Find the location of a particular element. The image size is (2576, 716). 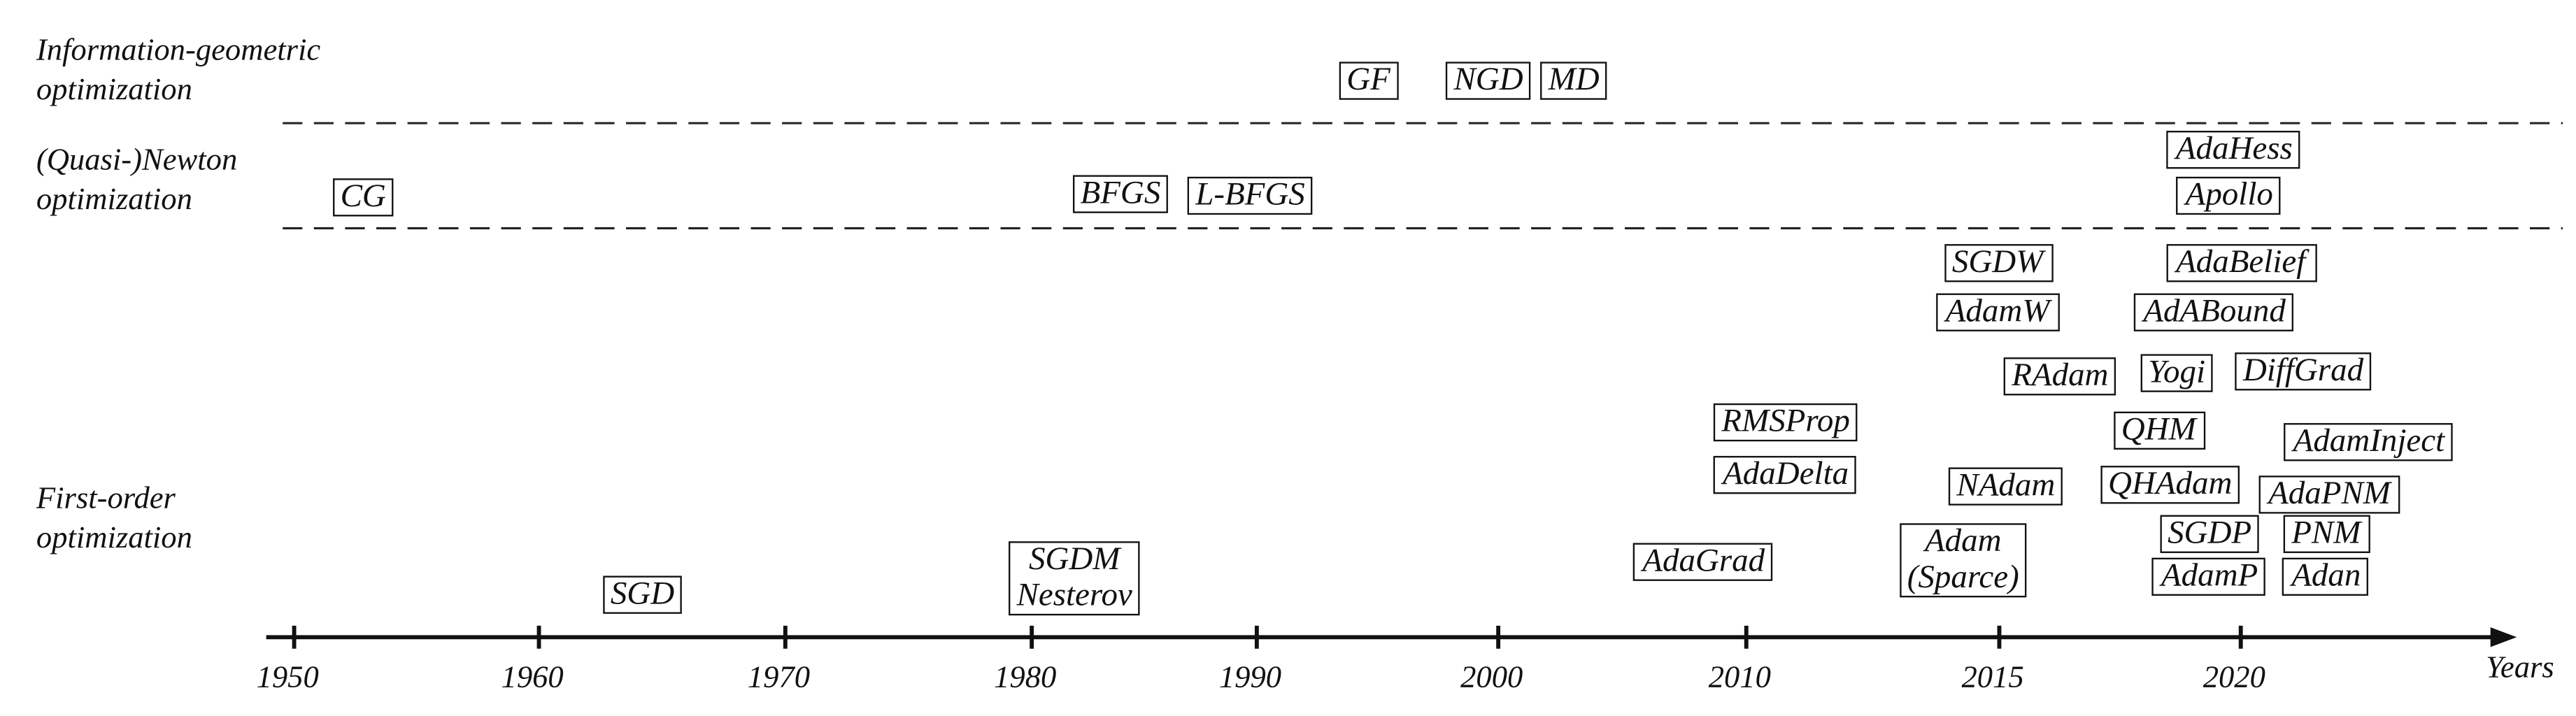

method-label: AdaBelief is located at coordinates (2242, 261).